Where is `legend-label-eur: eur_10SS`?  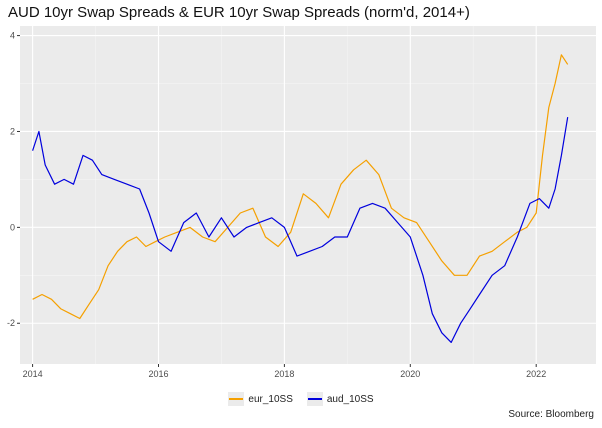 legend-label-eur: eur_10SS is located at coordinates (270, 399).